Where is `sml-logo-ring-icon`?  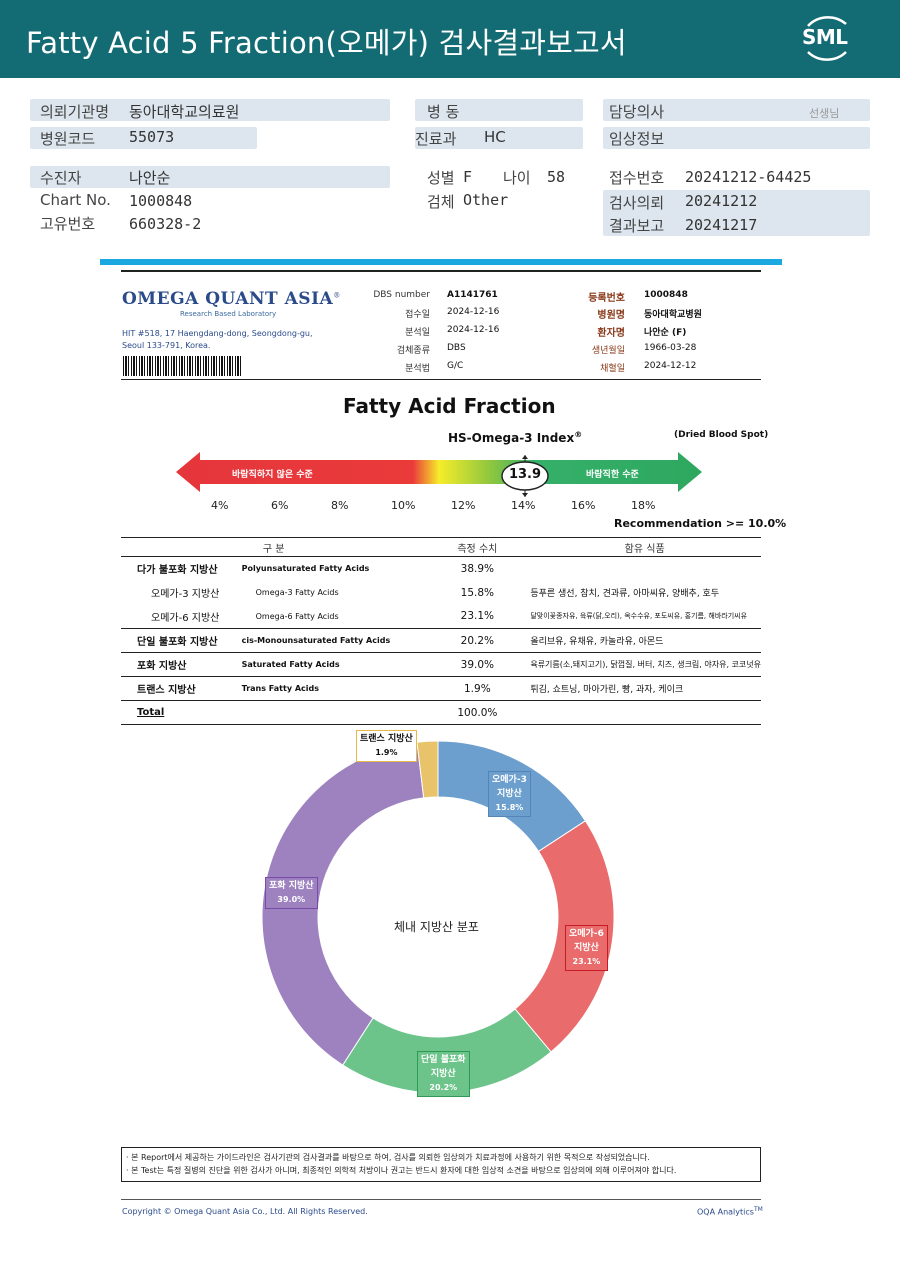 sml-logo-ring-icon is located at coordinates (827, 38).